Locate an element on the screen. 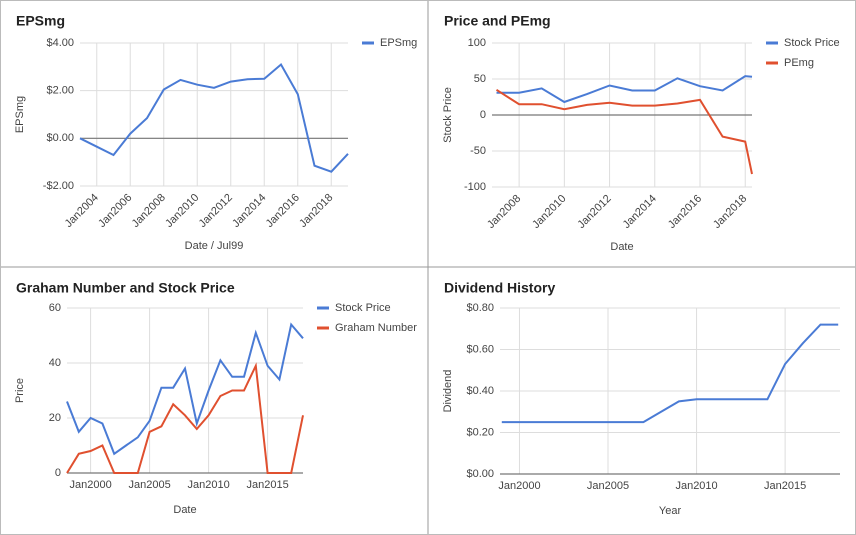 This screenshot has width=856, height=535. legend-label: Graham Number is located at coordinates (376, 328).